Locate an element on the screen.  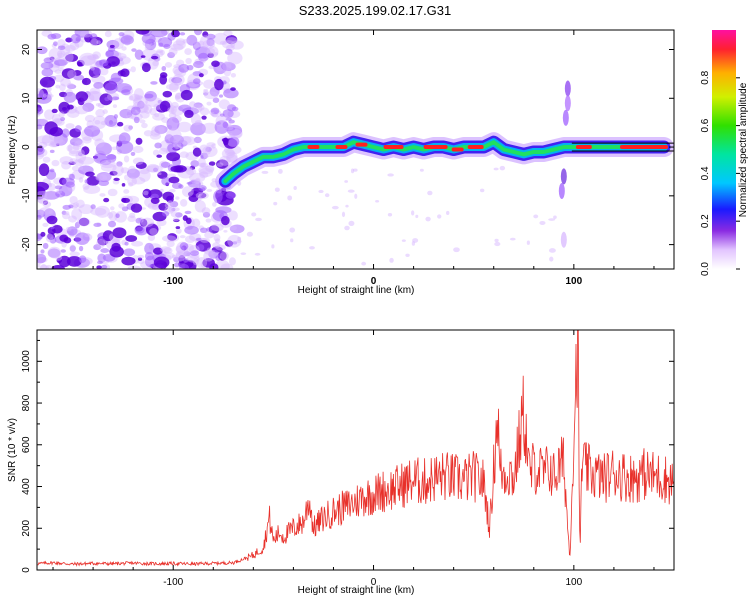
colorbar-title: Normalized spectral amplitude is located at coordinates (743, 149).